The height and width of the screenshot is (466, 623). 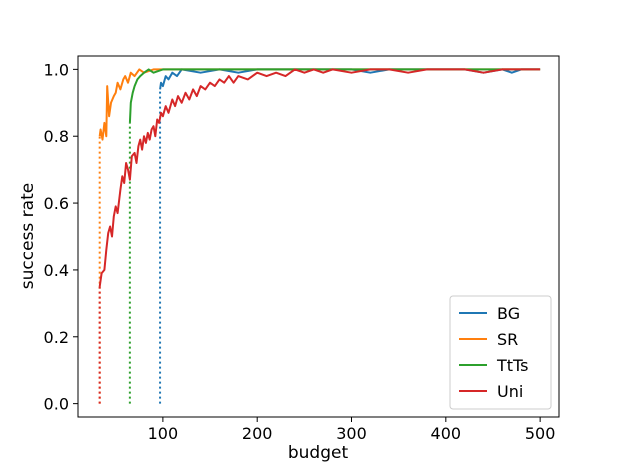 I want to click on y-tick-label: 0.8, so click(x=56, y=136).